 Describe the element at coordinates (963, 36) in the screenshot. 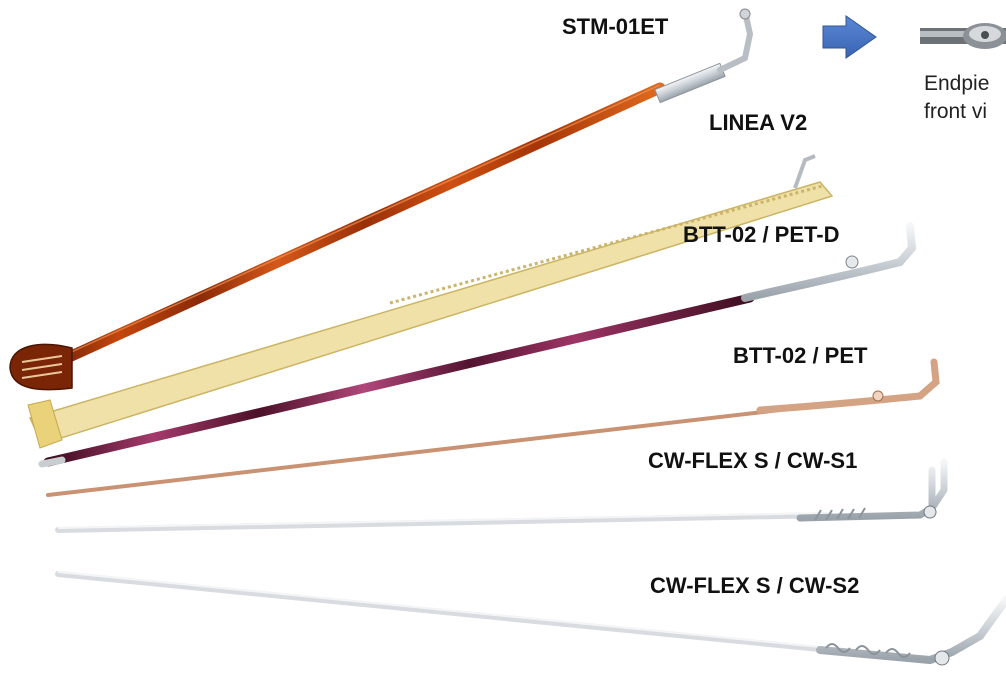

I see `endpiece-thumbnail` at that location.